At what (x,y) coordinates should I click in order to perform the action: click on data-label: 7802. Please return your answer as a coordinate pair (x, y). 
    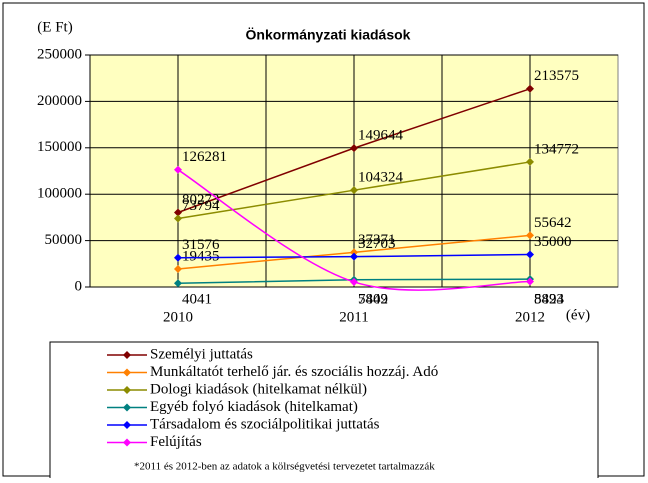
    Looking at the image, I should click on (373, 299).